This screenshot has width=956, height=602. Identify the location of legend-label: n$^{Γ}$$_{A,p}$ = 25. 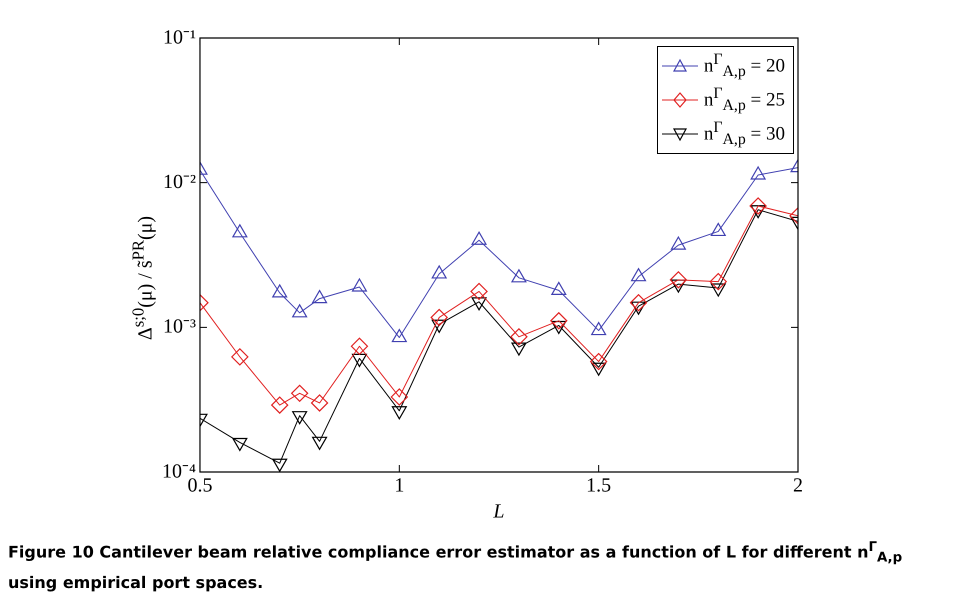
(744, 100).